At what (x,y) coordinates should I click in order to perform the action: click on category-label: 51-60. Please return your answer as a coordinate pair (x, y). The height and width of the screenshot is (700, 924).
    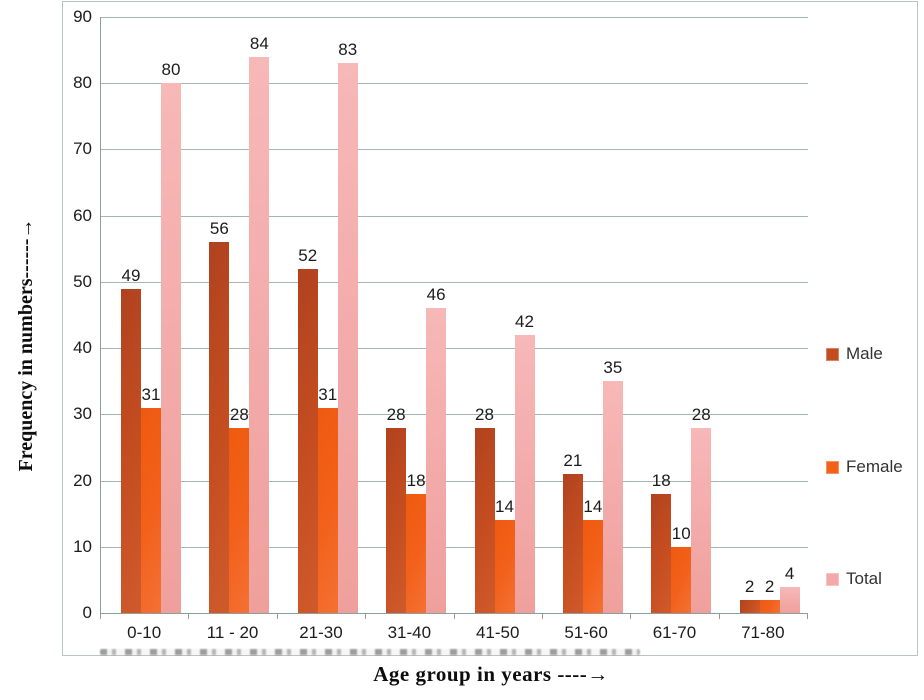
    Looking at the image, I should click on (586, 632).